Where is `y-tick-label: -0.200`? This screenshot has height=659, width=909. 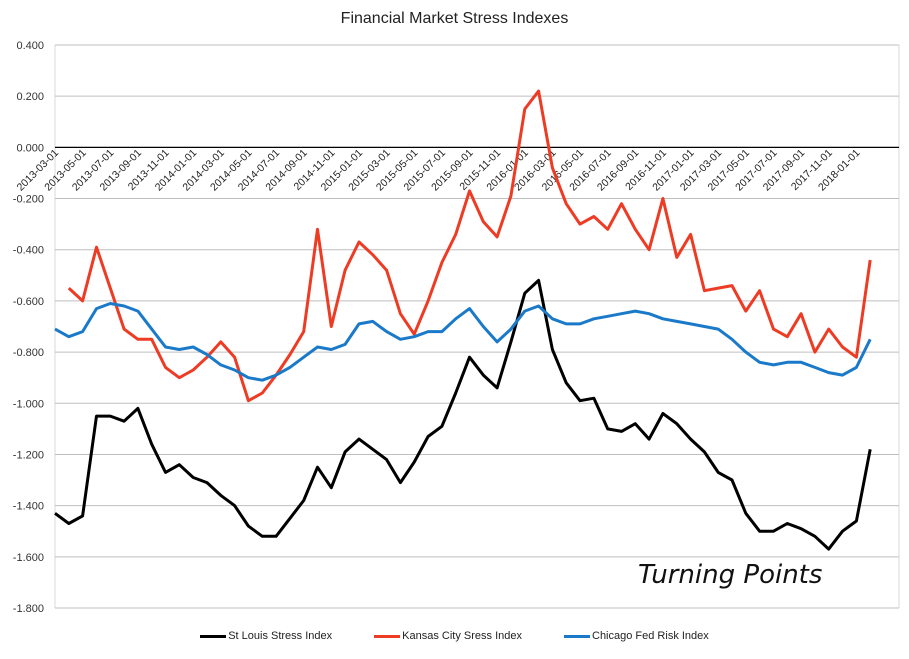 y-tick-label: -0.200 is located at coordinates (28, 200).